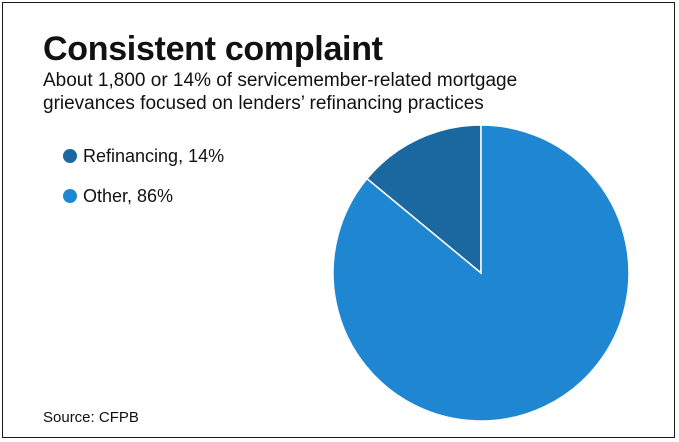  What do you see at coordinates (423, 199) in the screenshot?
I see `pie-slice-refinancing` at bounding box center [423, 199].